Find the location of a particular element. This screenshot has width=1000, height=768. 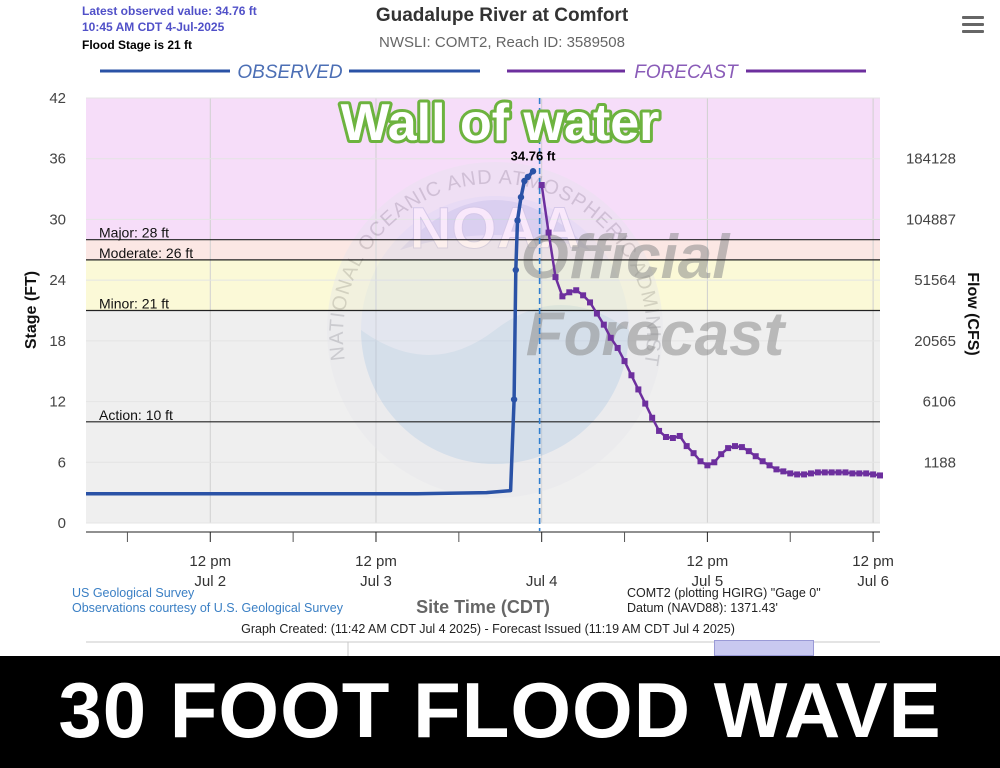

chart-title: Guadalupe River at Comfort is located at coordinates (502, 15).